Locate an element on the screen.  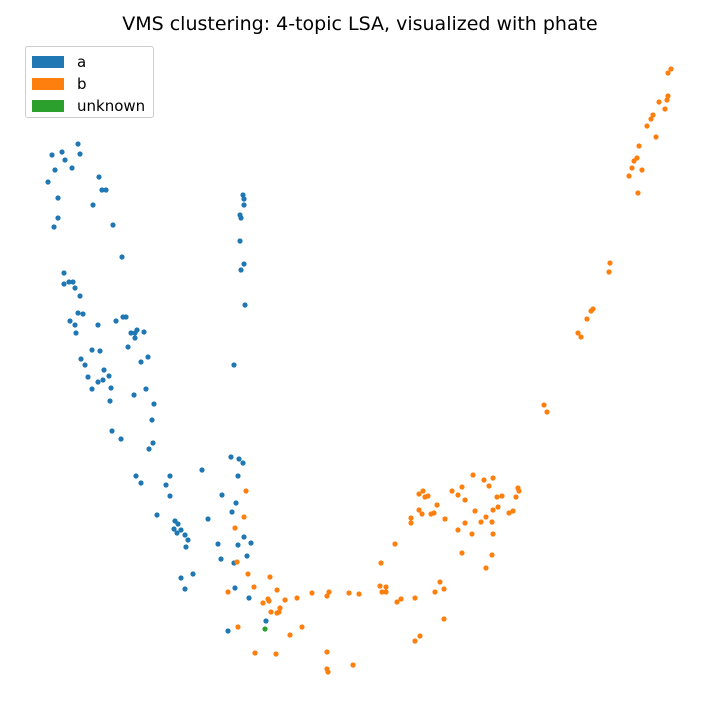
legend-swatch-unknown is located at coordinates (48, 106).